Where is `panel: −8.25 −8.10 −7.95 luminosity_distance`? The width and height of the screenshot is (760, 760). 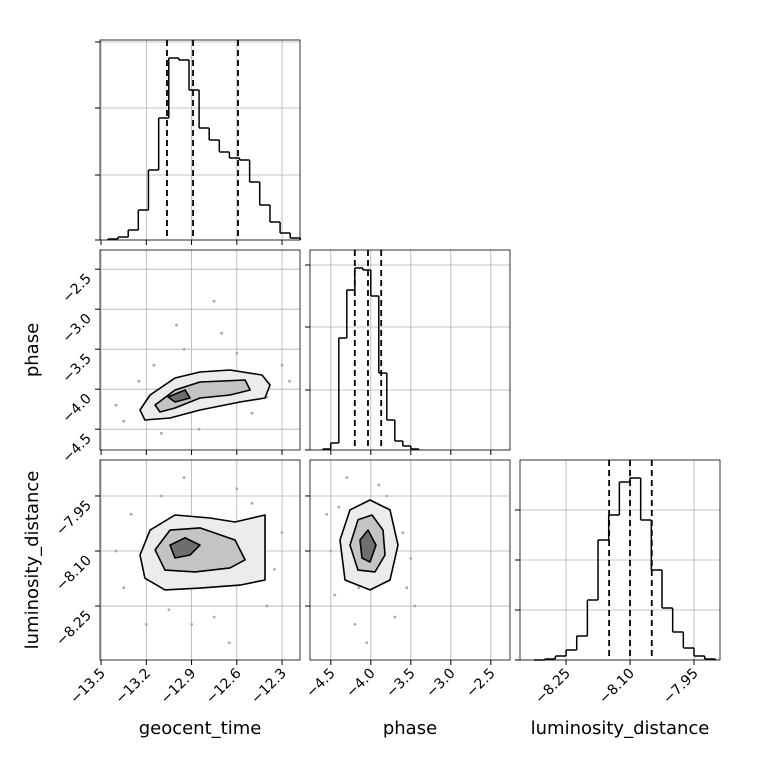 panel: −8.25 −8.10 −7.95 luminosity_distance is located at coordinates (618, 599).